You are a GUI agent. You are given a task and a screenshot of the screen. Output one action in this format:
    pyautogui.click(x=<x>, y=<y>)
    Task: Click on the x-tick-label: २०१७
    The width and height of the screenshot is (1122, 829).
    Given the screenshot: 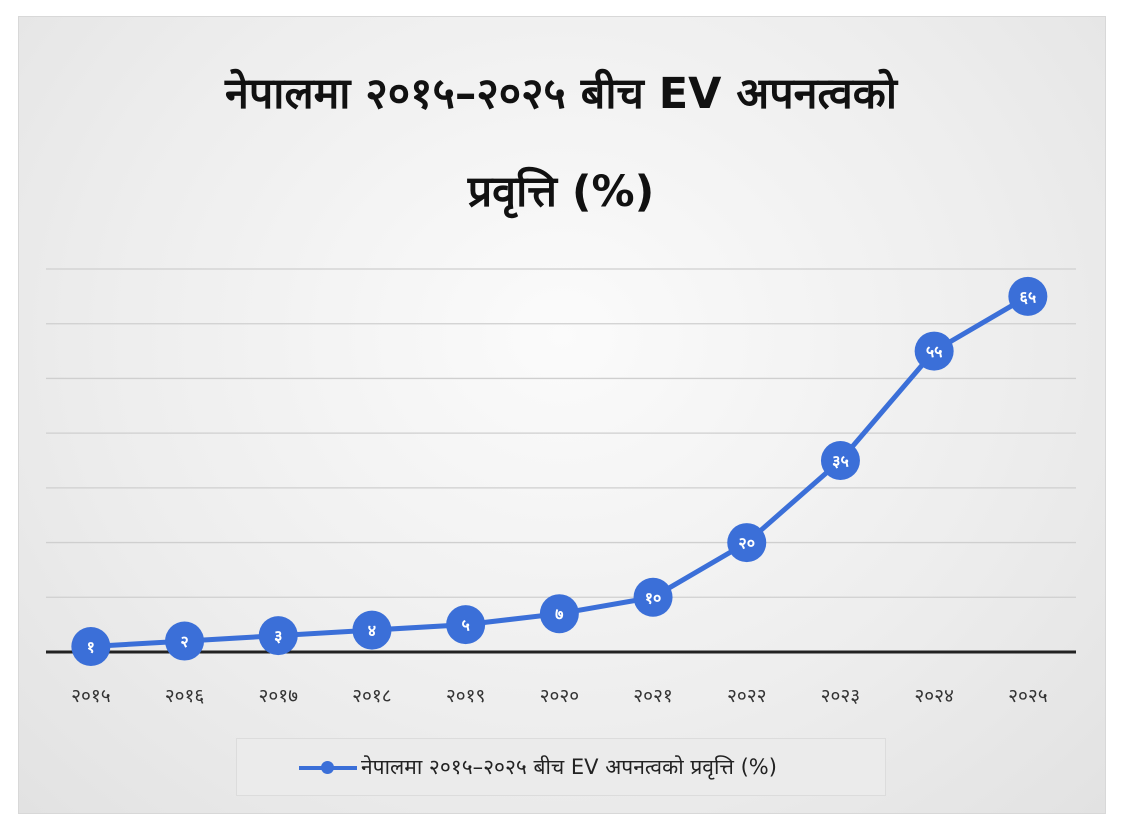 What is the action you would take?
    pyautogui.click(x=278, y=696)
    